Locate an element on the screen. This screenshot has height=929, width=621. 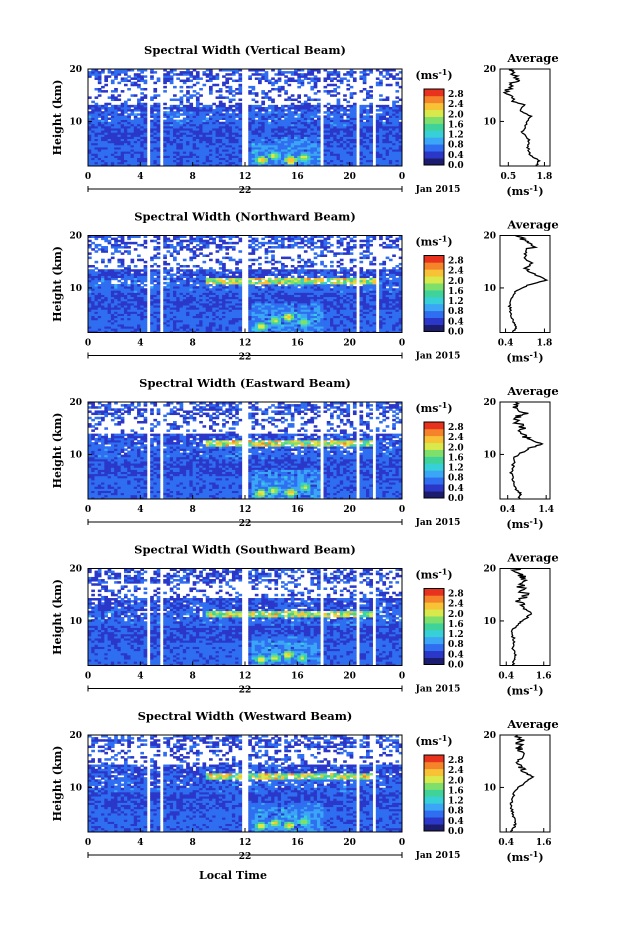
colorbar-tick-label: 2.8 is located at coordinates (456, 95).